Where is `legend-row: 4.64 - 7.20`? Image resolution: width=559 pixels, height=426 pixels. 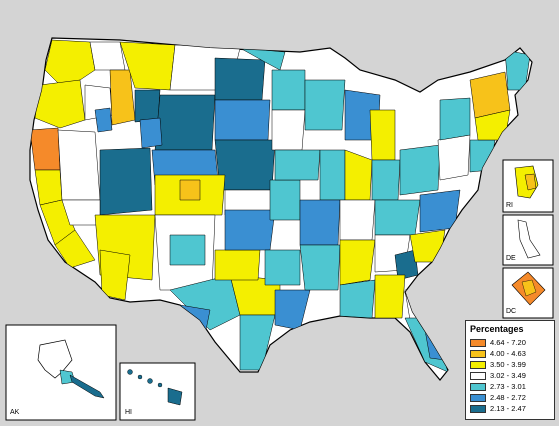 legend-row: 4.64 - 7.20 is located at coordinates (510, 342).